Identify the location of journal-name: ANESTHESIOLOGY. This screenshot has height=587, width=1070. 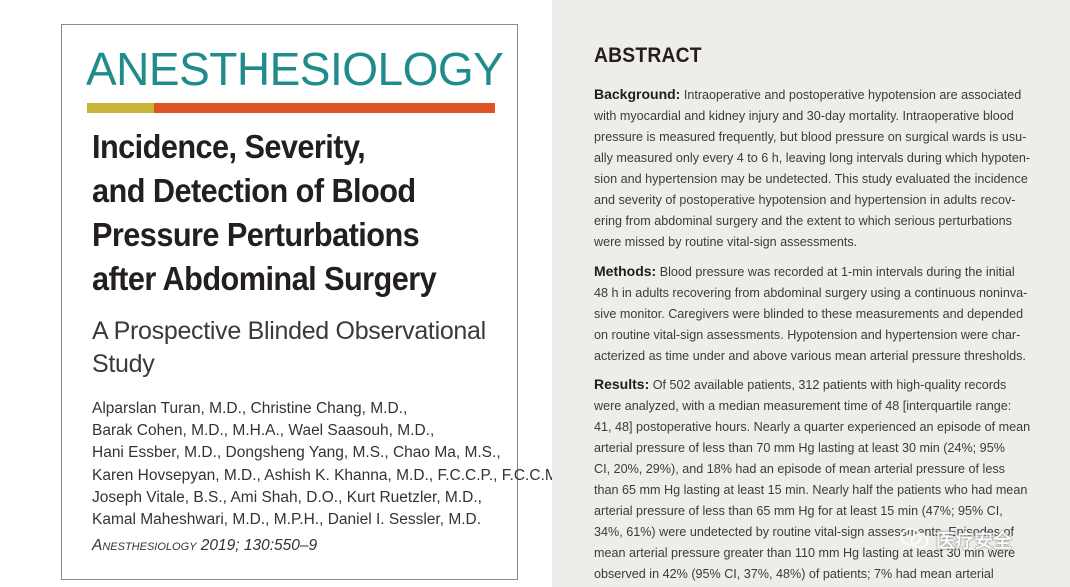
(295, 69).